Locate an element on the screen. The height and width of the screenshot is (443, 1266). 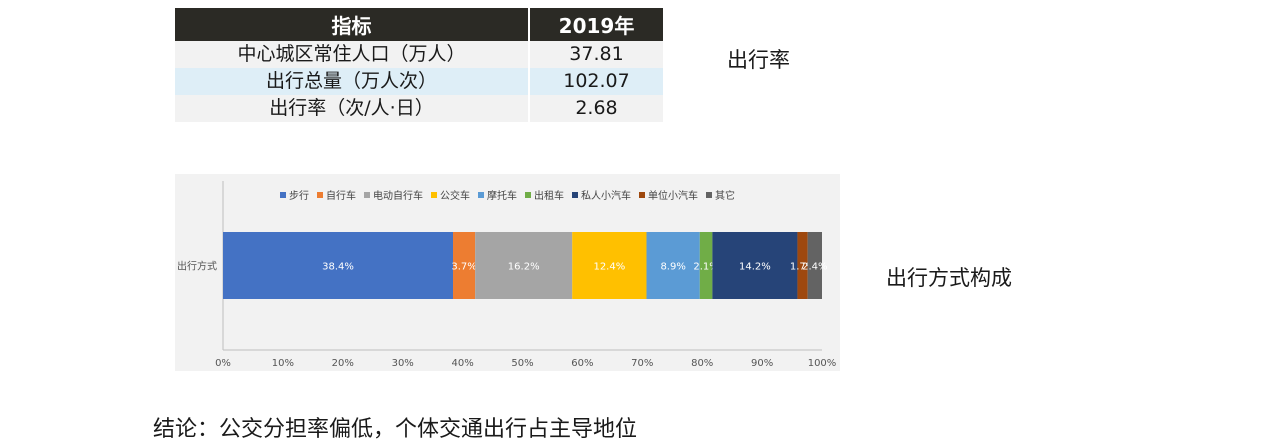
data-label: 14.2% is located at coordinates (755, 267).